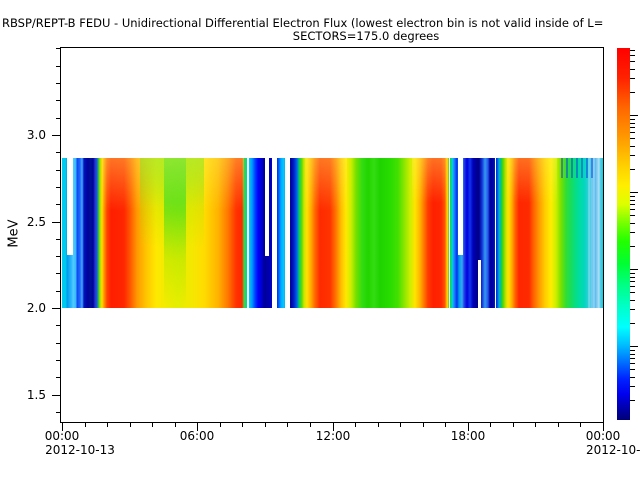 The height and width of the screenshot is (480, 640). I want to click on x-tick-label: 06:00, so click(197, 436).